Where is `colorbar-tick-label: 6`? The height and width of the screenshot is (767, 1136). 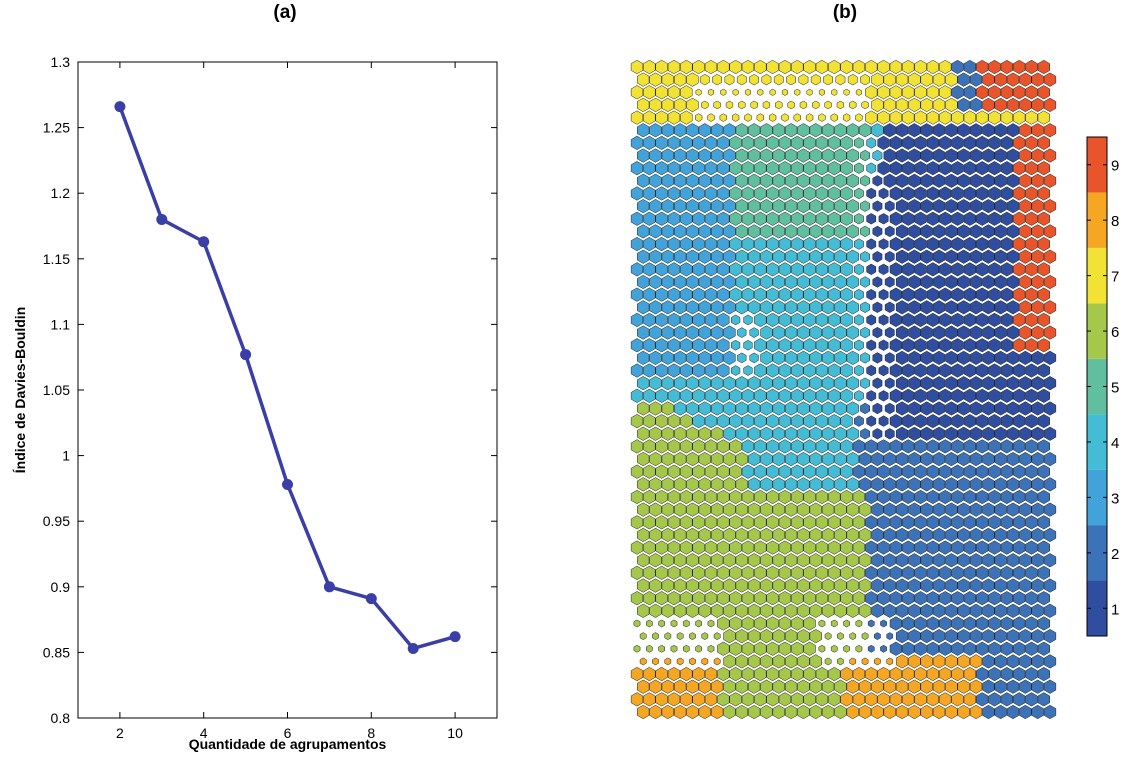
colorbar-tick-label: 6 is located at coordinates (1115, 332).